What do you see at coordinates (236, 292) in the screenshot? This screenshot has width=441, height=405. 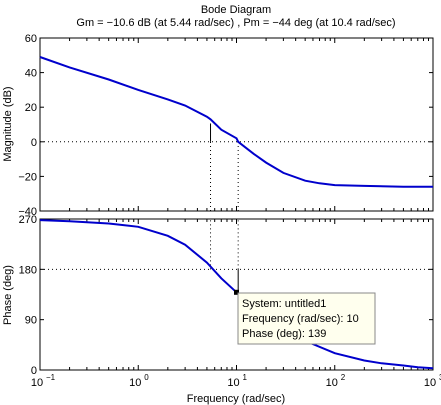 I see `datatip-marker` at bounding box center [236, 292].